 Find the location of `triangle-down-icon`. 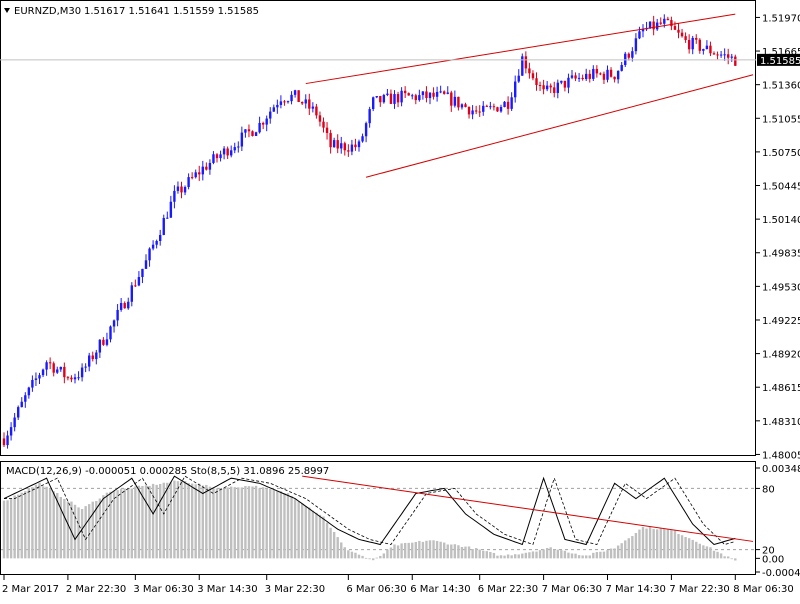

triangle-down-icon is located at coordinates (7, 10).